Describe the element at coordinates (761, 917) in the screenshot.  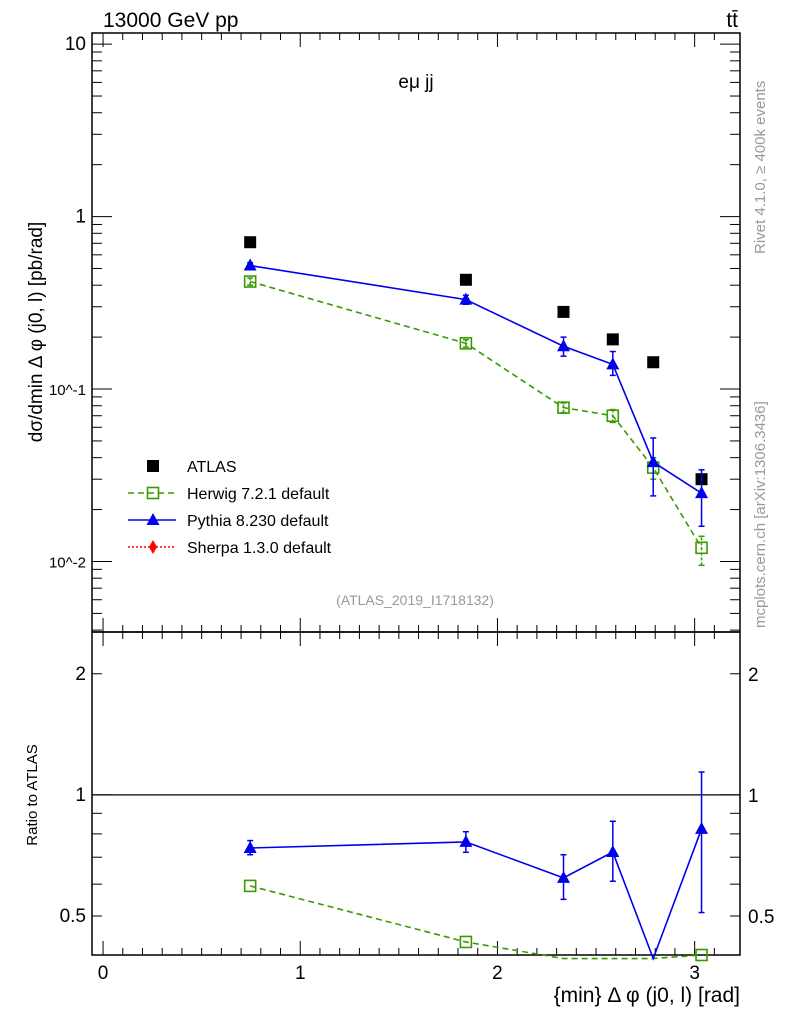
I see `y-tick-label-right: 0.5` at that location.